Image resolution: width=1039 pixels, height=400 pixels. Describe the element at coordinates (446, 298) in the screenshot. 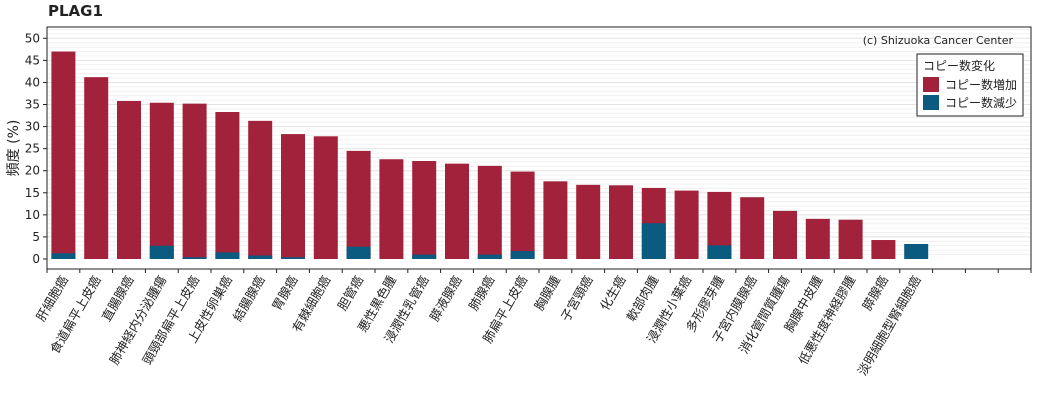

I see `x-tick-label: 膵液腺癌` at that location.